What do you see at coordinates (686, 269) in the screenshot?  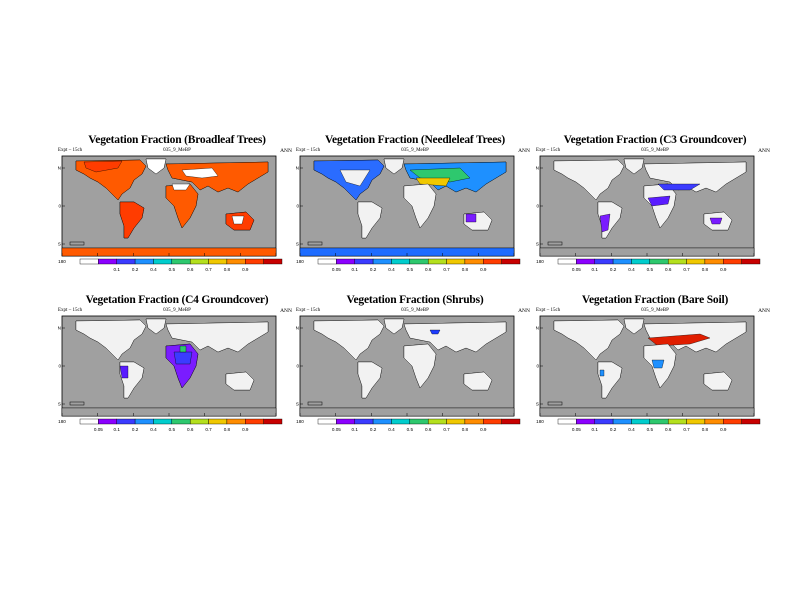 I see `colorbar-label: 0.7` at bounding box center [686, 269].